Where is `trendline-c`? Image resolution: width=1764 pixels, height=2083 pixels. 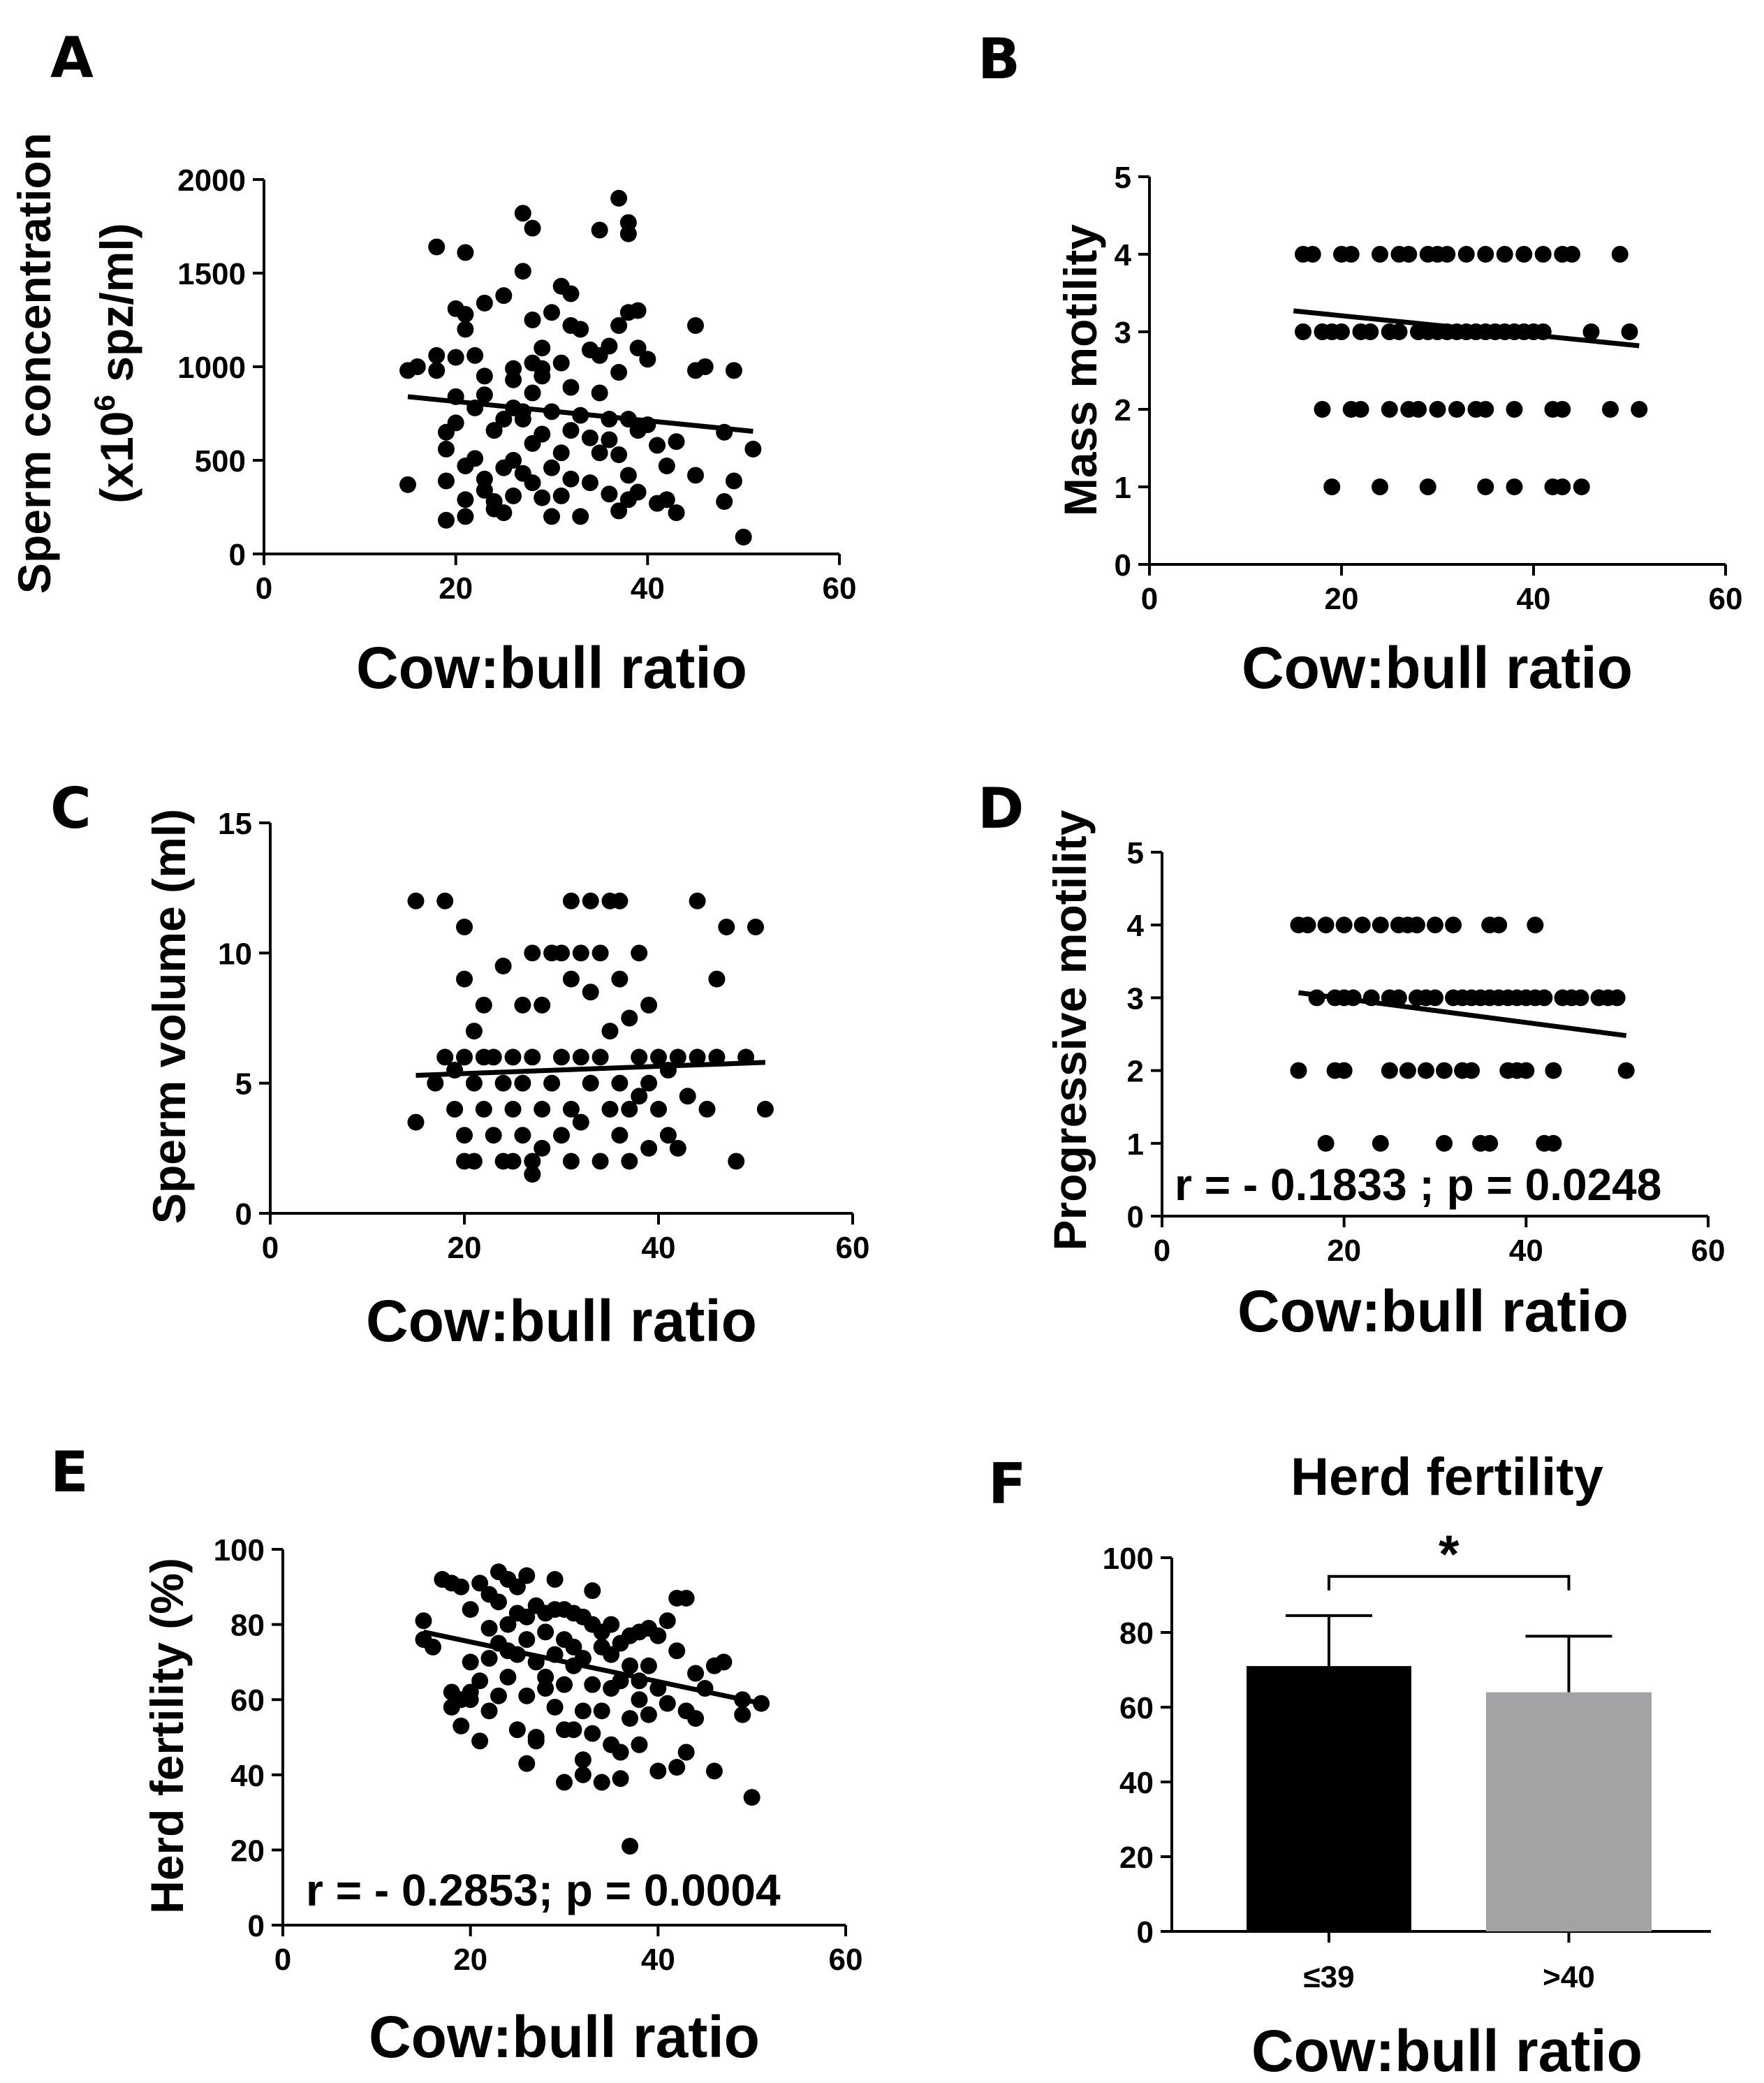
trendline-c is located at coordinates (591, 1069).